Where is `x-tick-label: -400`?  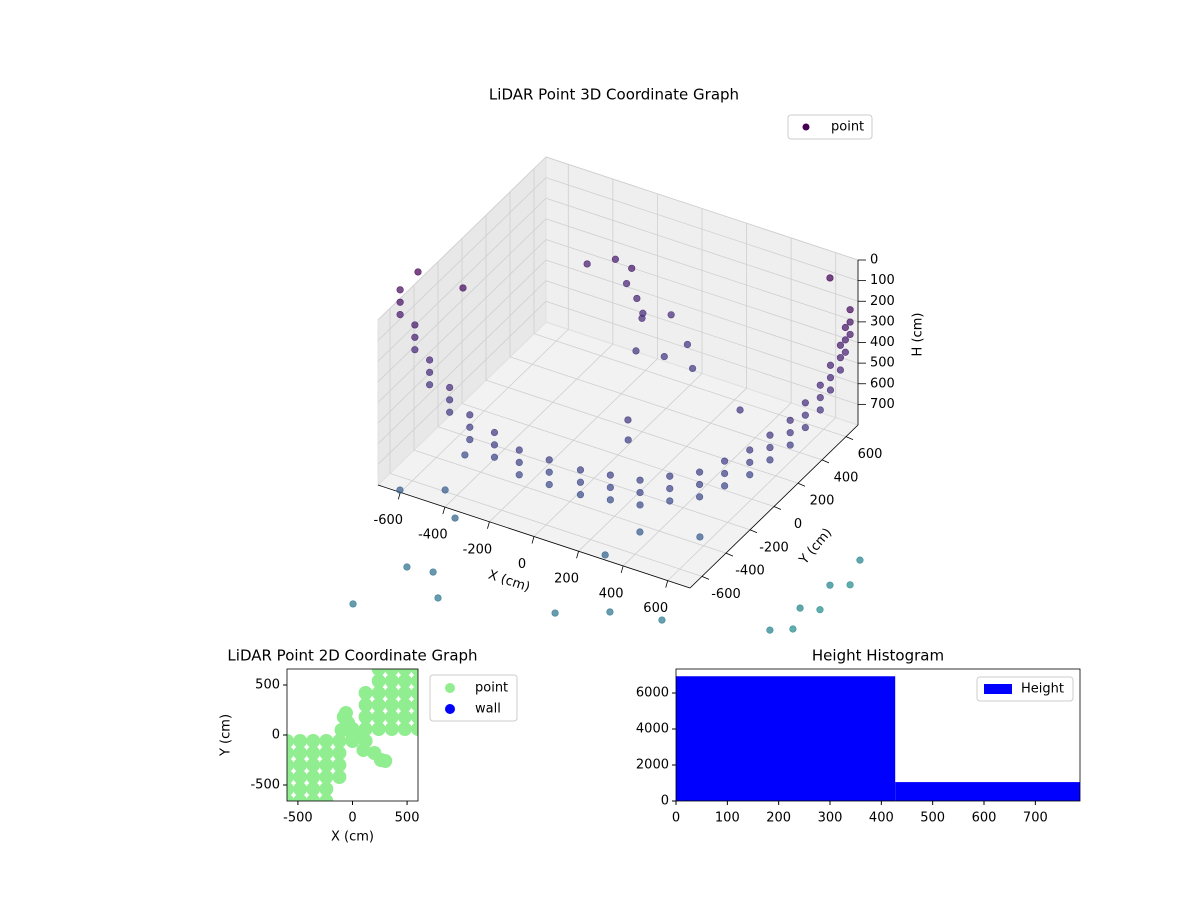
x-tick-label: -400 is located at coordinates (433, 535).